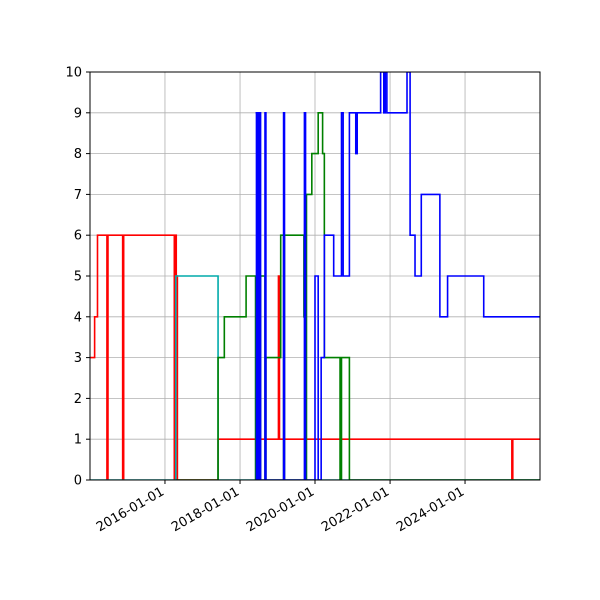 The height and width of the screenshot is (600, 600). Describe the element at coordinates (78, 440) in the screenshot. I see `y-tick-label: 1` at that location.